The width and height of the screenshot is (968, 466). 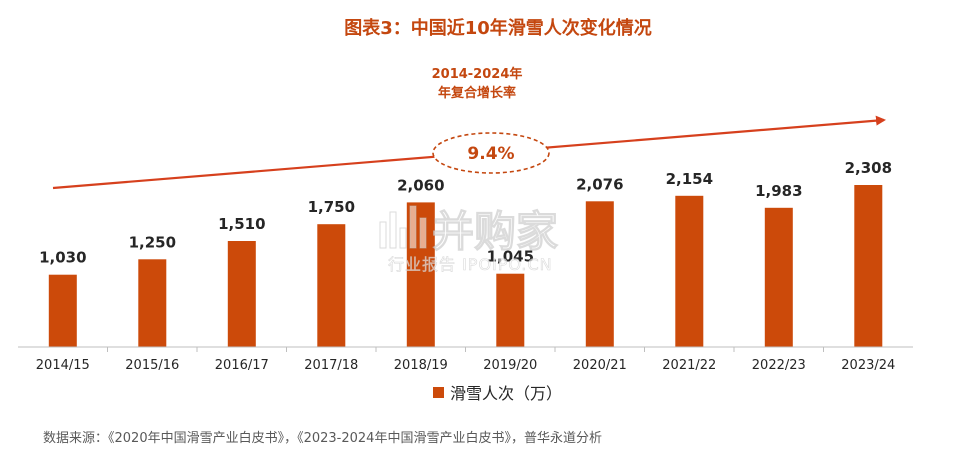 I want to click on cagr-label-text: 年复合增长率, so click(x=477, y=93).